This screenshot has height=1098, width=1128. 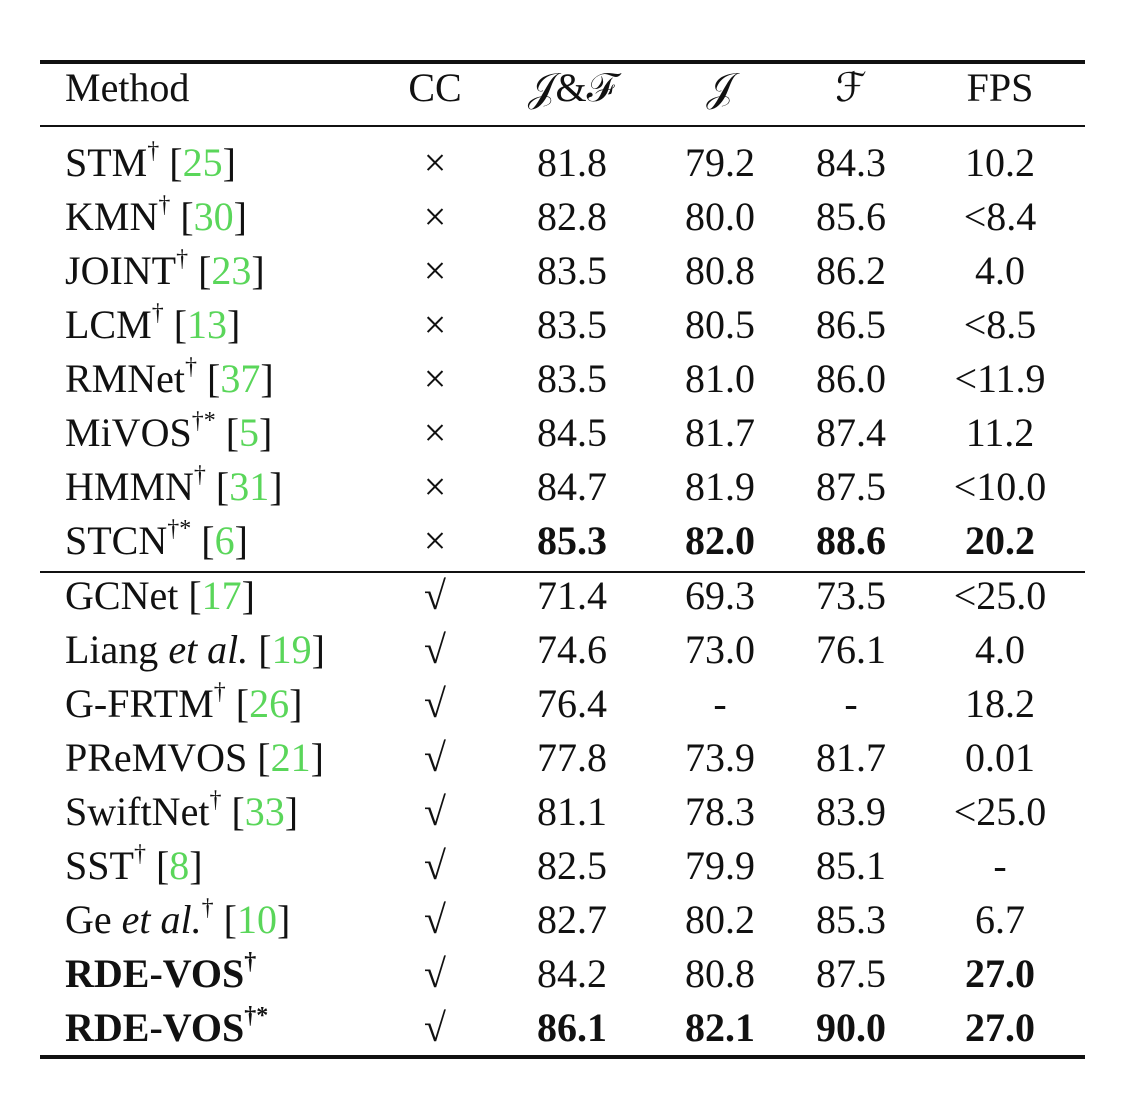 I want to click on fps-cell: 27.0, so click(x=1000, y=973).